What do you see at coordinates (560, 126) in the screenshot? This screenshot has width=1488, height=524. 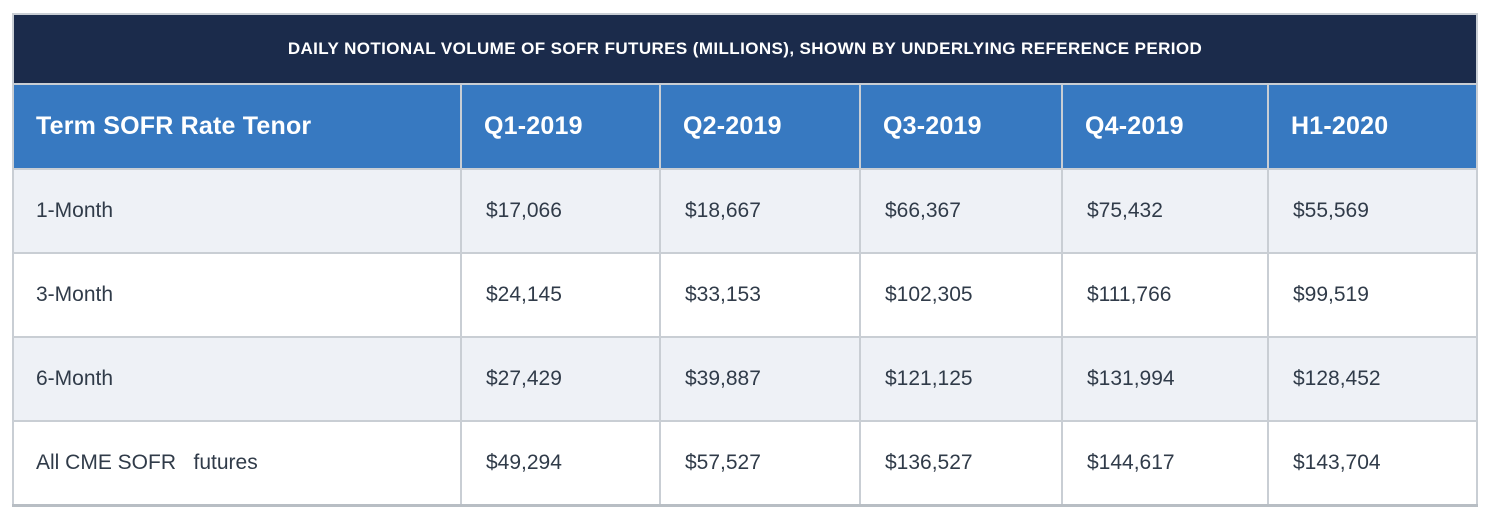 I see `column-header-q1-2019: Q1-2019` at bounding box center [560, 126].